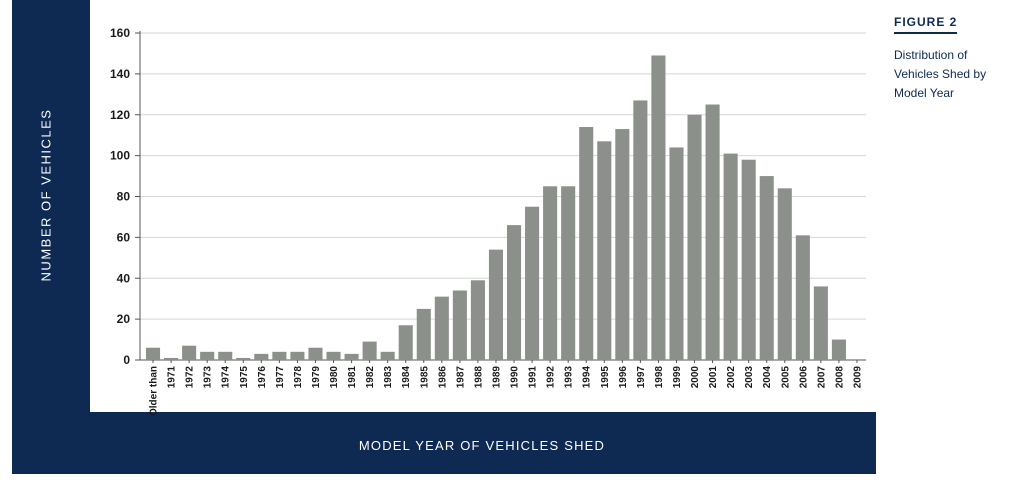  I want to click on x-tick-label: 2005, so click(785, 377).